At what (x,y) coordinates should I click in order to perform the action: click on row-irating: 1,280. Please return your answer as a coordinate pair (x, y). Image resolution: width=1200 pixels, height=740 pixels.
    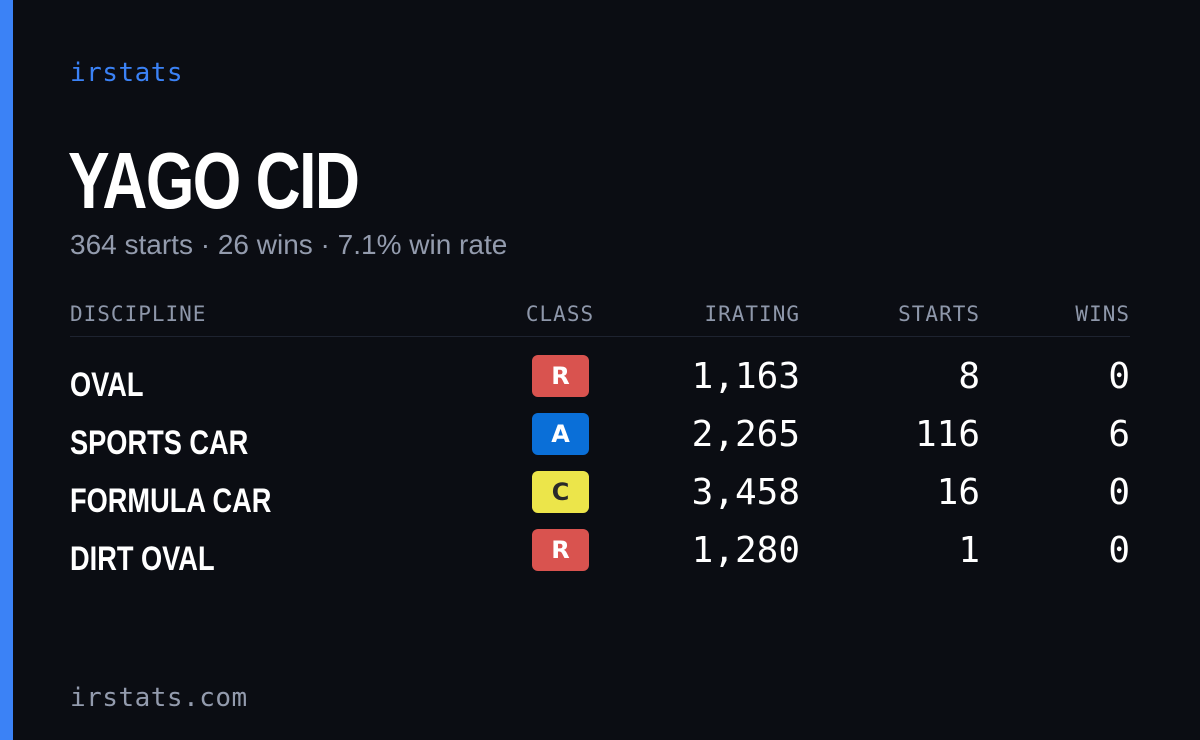
    Looking at the image, I should click on (745, 550).